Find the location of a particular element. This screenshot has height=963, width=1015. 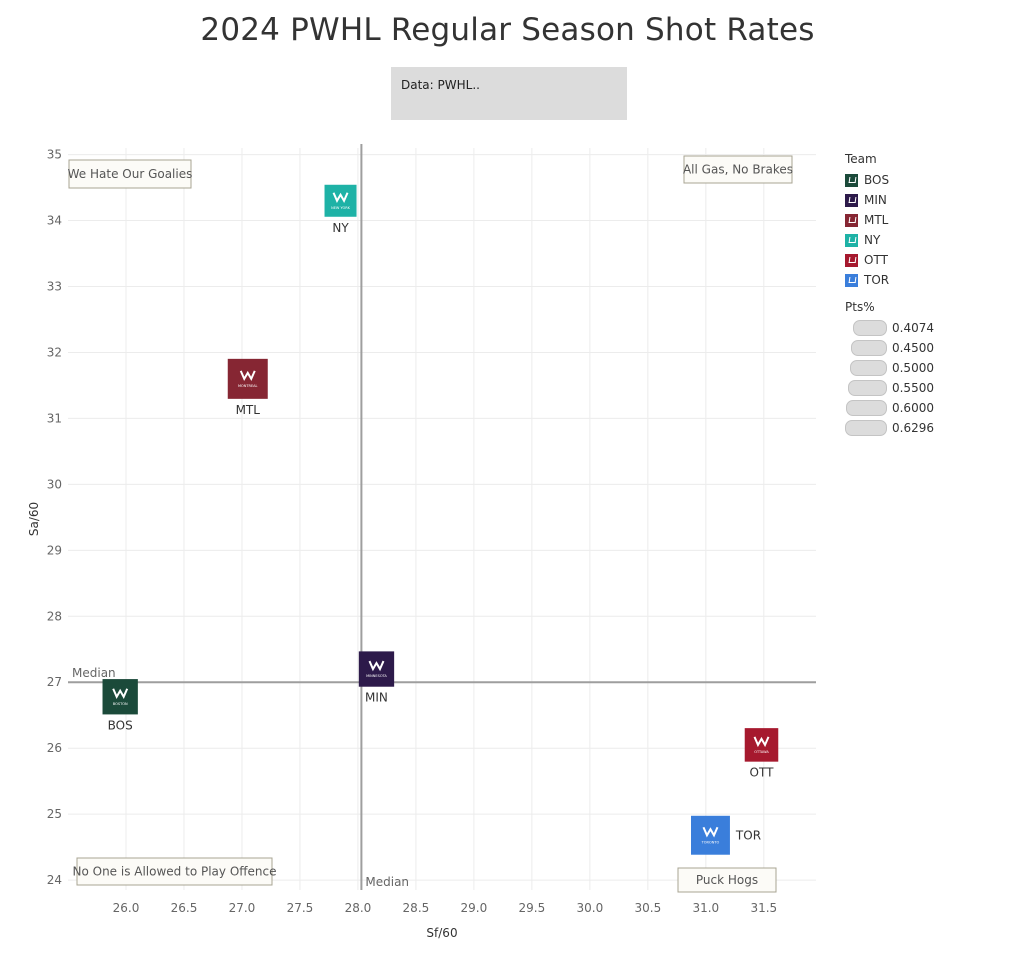

y-tick-label: 28 is located at coordinates (54, 616).